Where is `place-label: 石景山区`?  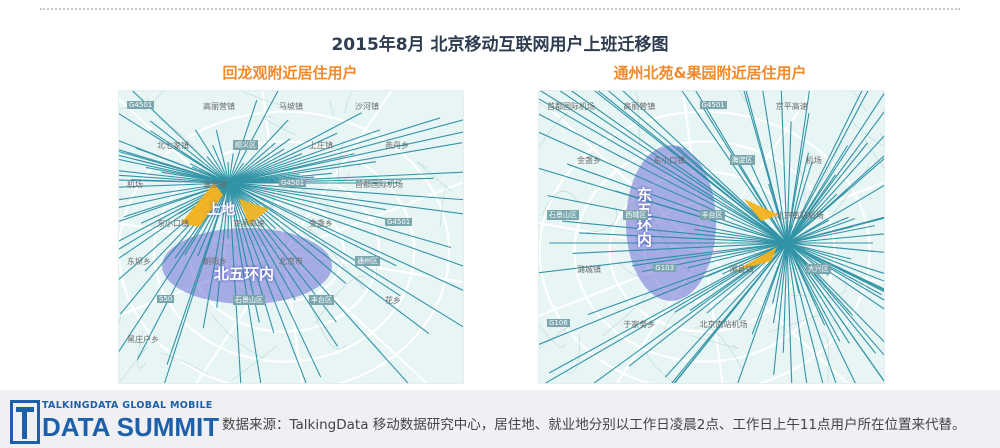
place-label: 石景山区 is located at coordinates (563, 214).